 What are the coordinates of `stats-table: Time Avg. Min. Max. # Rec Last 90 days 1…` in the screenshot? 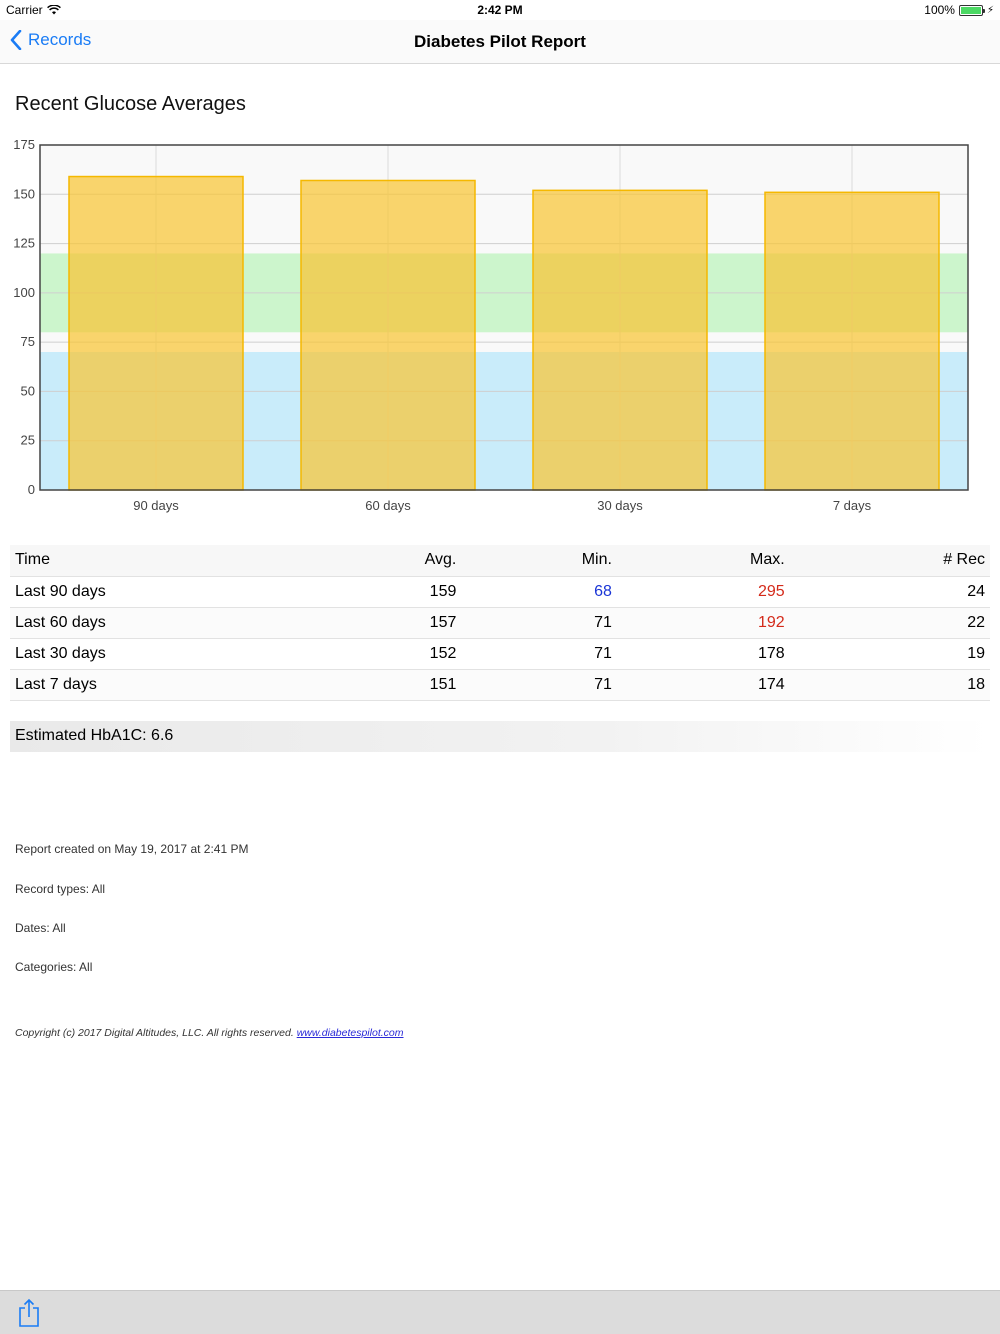 It's located at (500, 623).